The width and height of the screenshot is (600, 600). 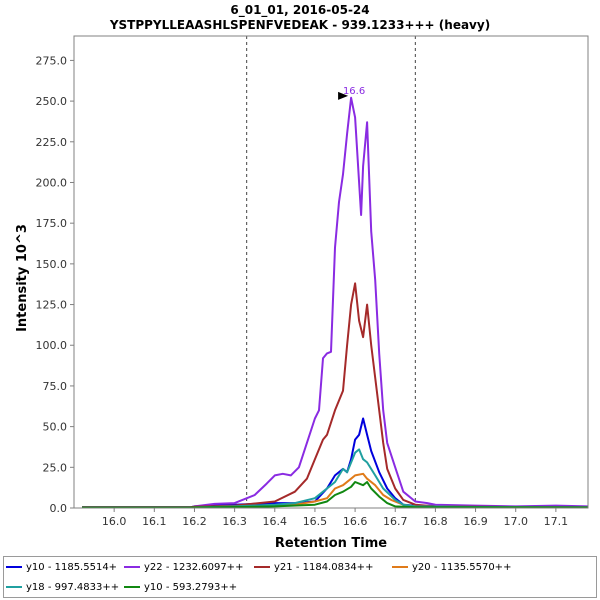 I want to click on legend-label: y22 - 1232.6097++, so click(x=194, y=567).